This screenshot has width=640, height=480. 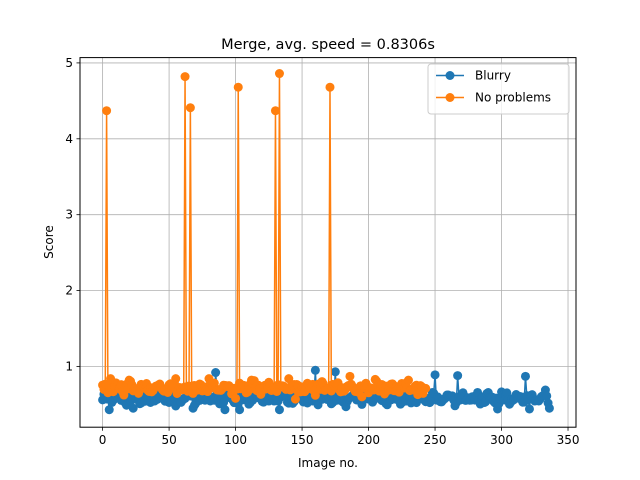 What do you see at coordinates (513, 98) in the screenshot?
I see `legend-label-no-problems: No problems` at bounding box center [513, 98].